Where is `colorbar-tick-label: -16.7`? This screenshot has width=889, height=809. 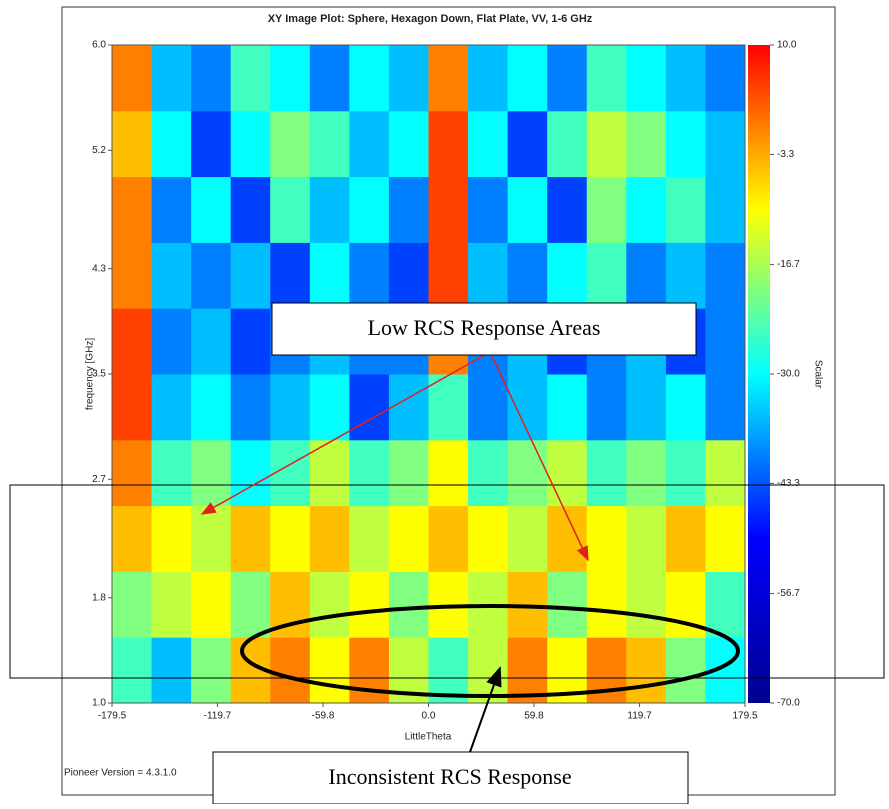 colorbar-tick-label: -16.7 is located at coordinates (788, 264).